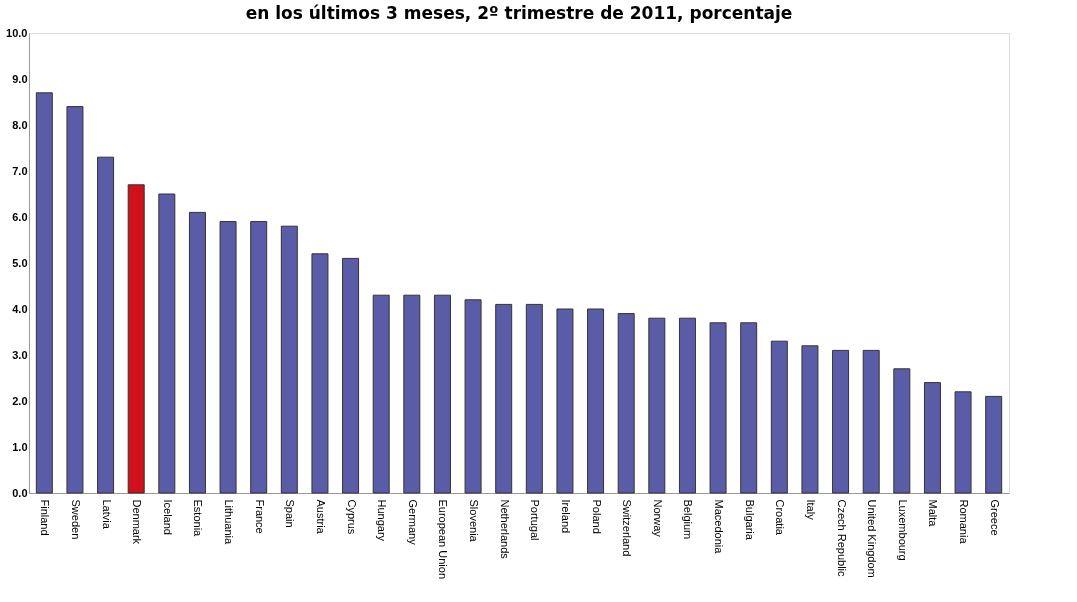  I want to click on x-tick-label: Estonia, so click(198, 518).